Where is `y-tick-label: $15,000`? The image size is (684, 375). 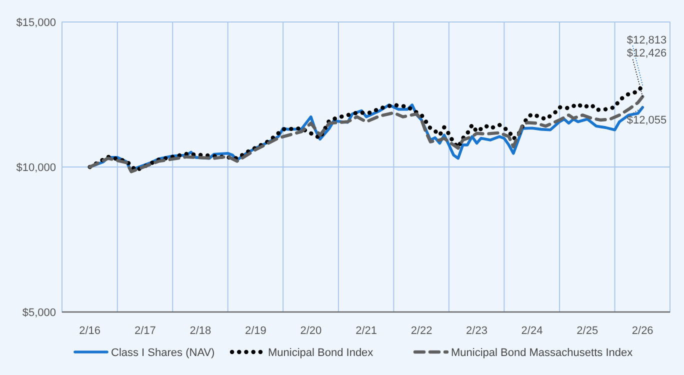
y-tick-label: $15,000 is located at coordinates (36, 22).